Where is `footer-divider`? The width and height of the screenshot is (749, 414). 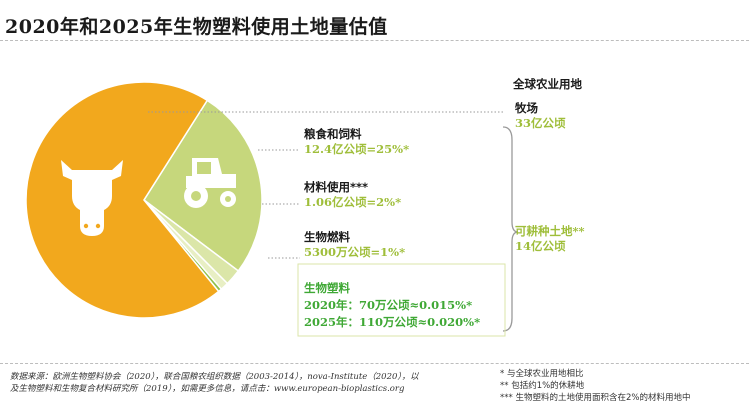
footer-divider is located at coordinates (374, 363).